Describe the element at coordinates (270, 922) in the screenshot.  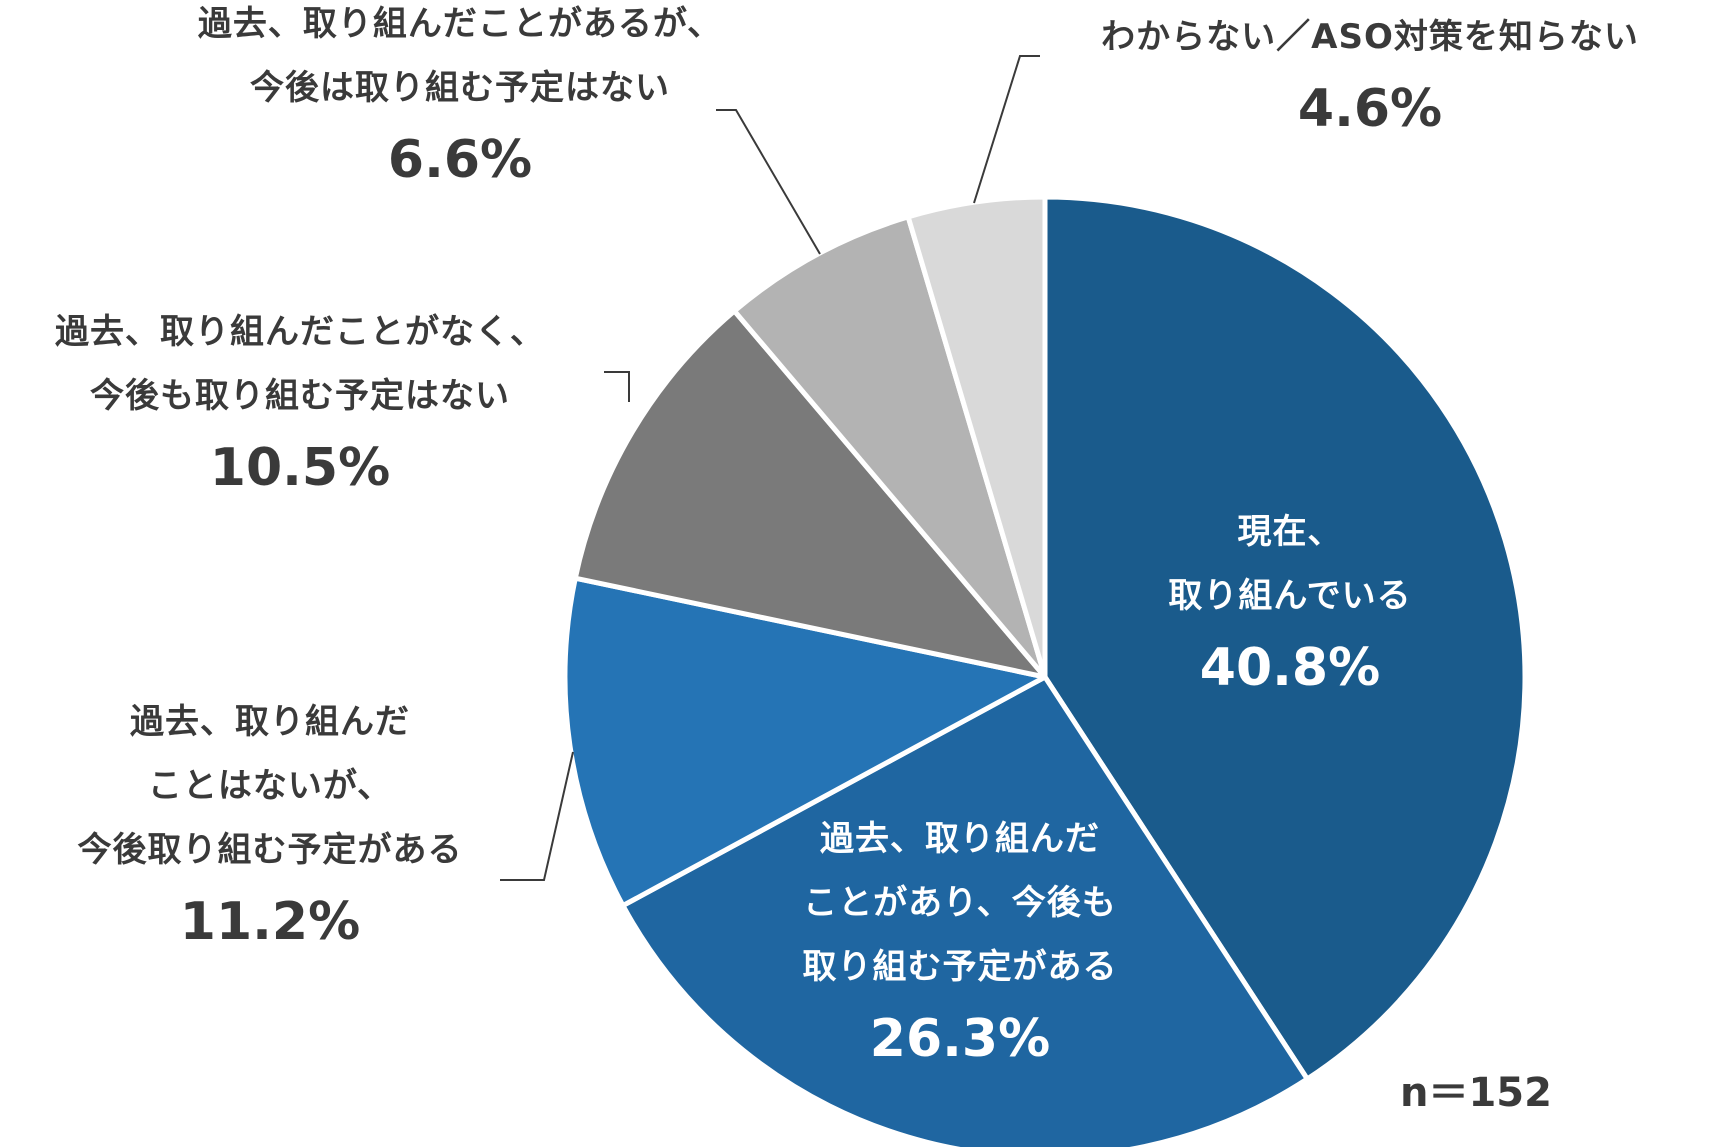
I see `slice-value-2: 11.2%` at that location.